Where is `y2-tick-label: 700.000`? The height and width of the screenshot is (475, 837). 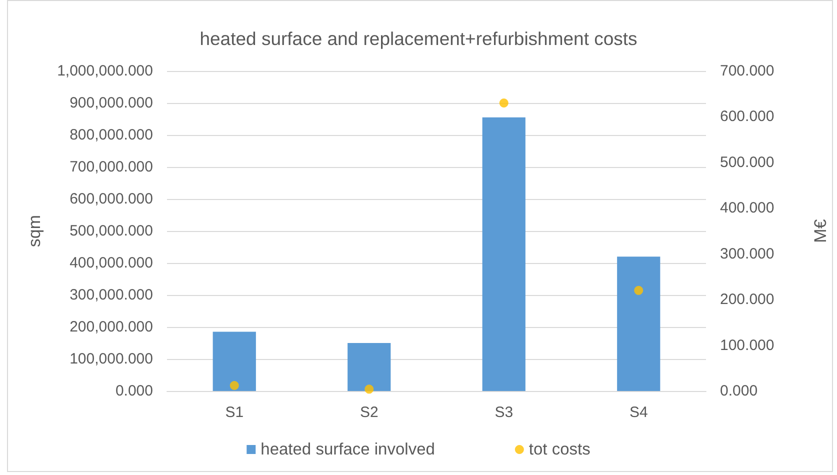
y2-tick-label: 700.000 is located at coordinates (747, 71).